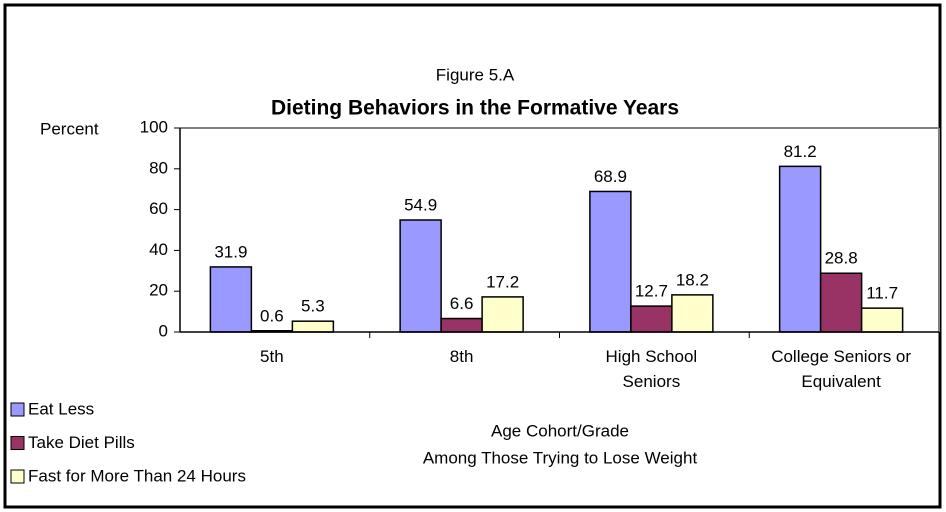 This screenshot has width=946, height=512. Describe the element at coordinates (158, 208) in the screenshot. I see `y-tick-label: 60` at that location.